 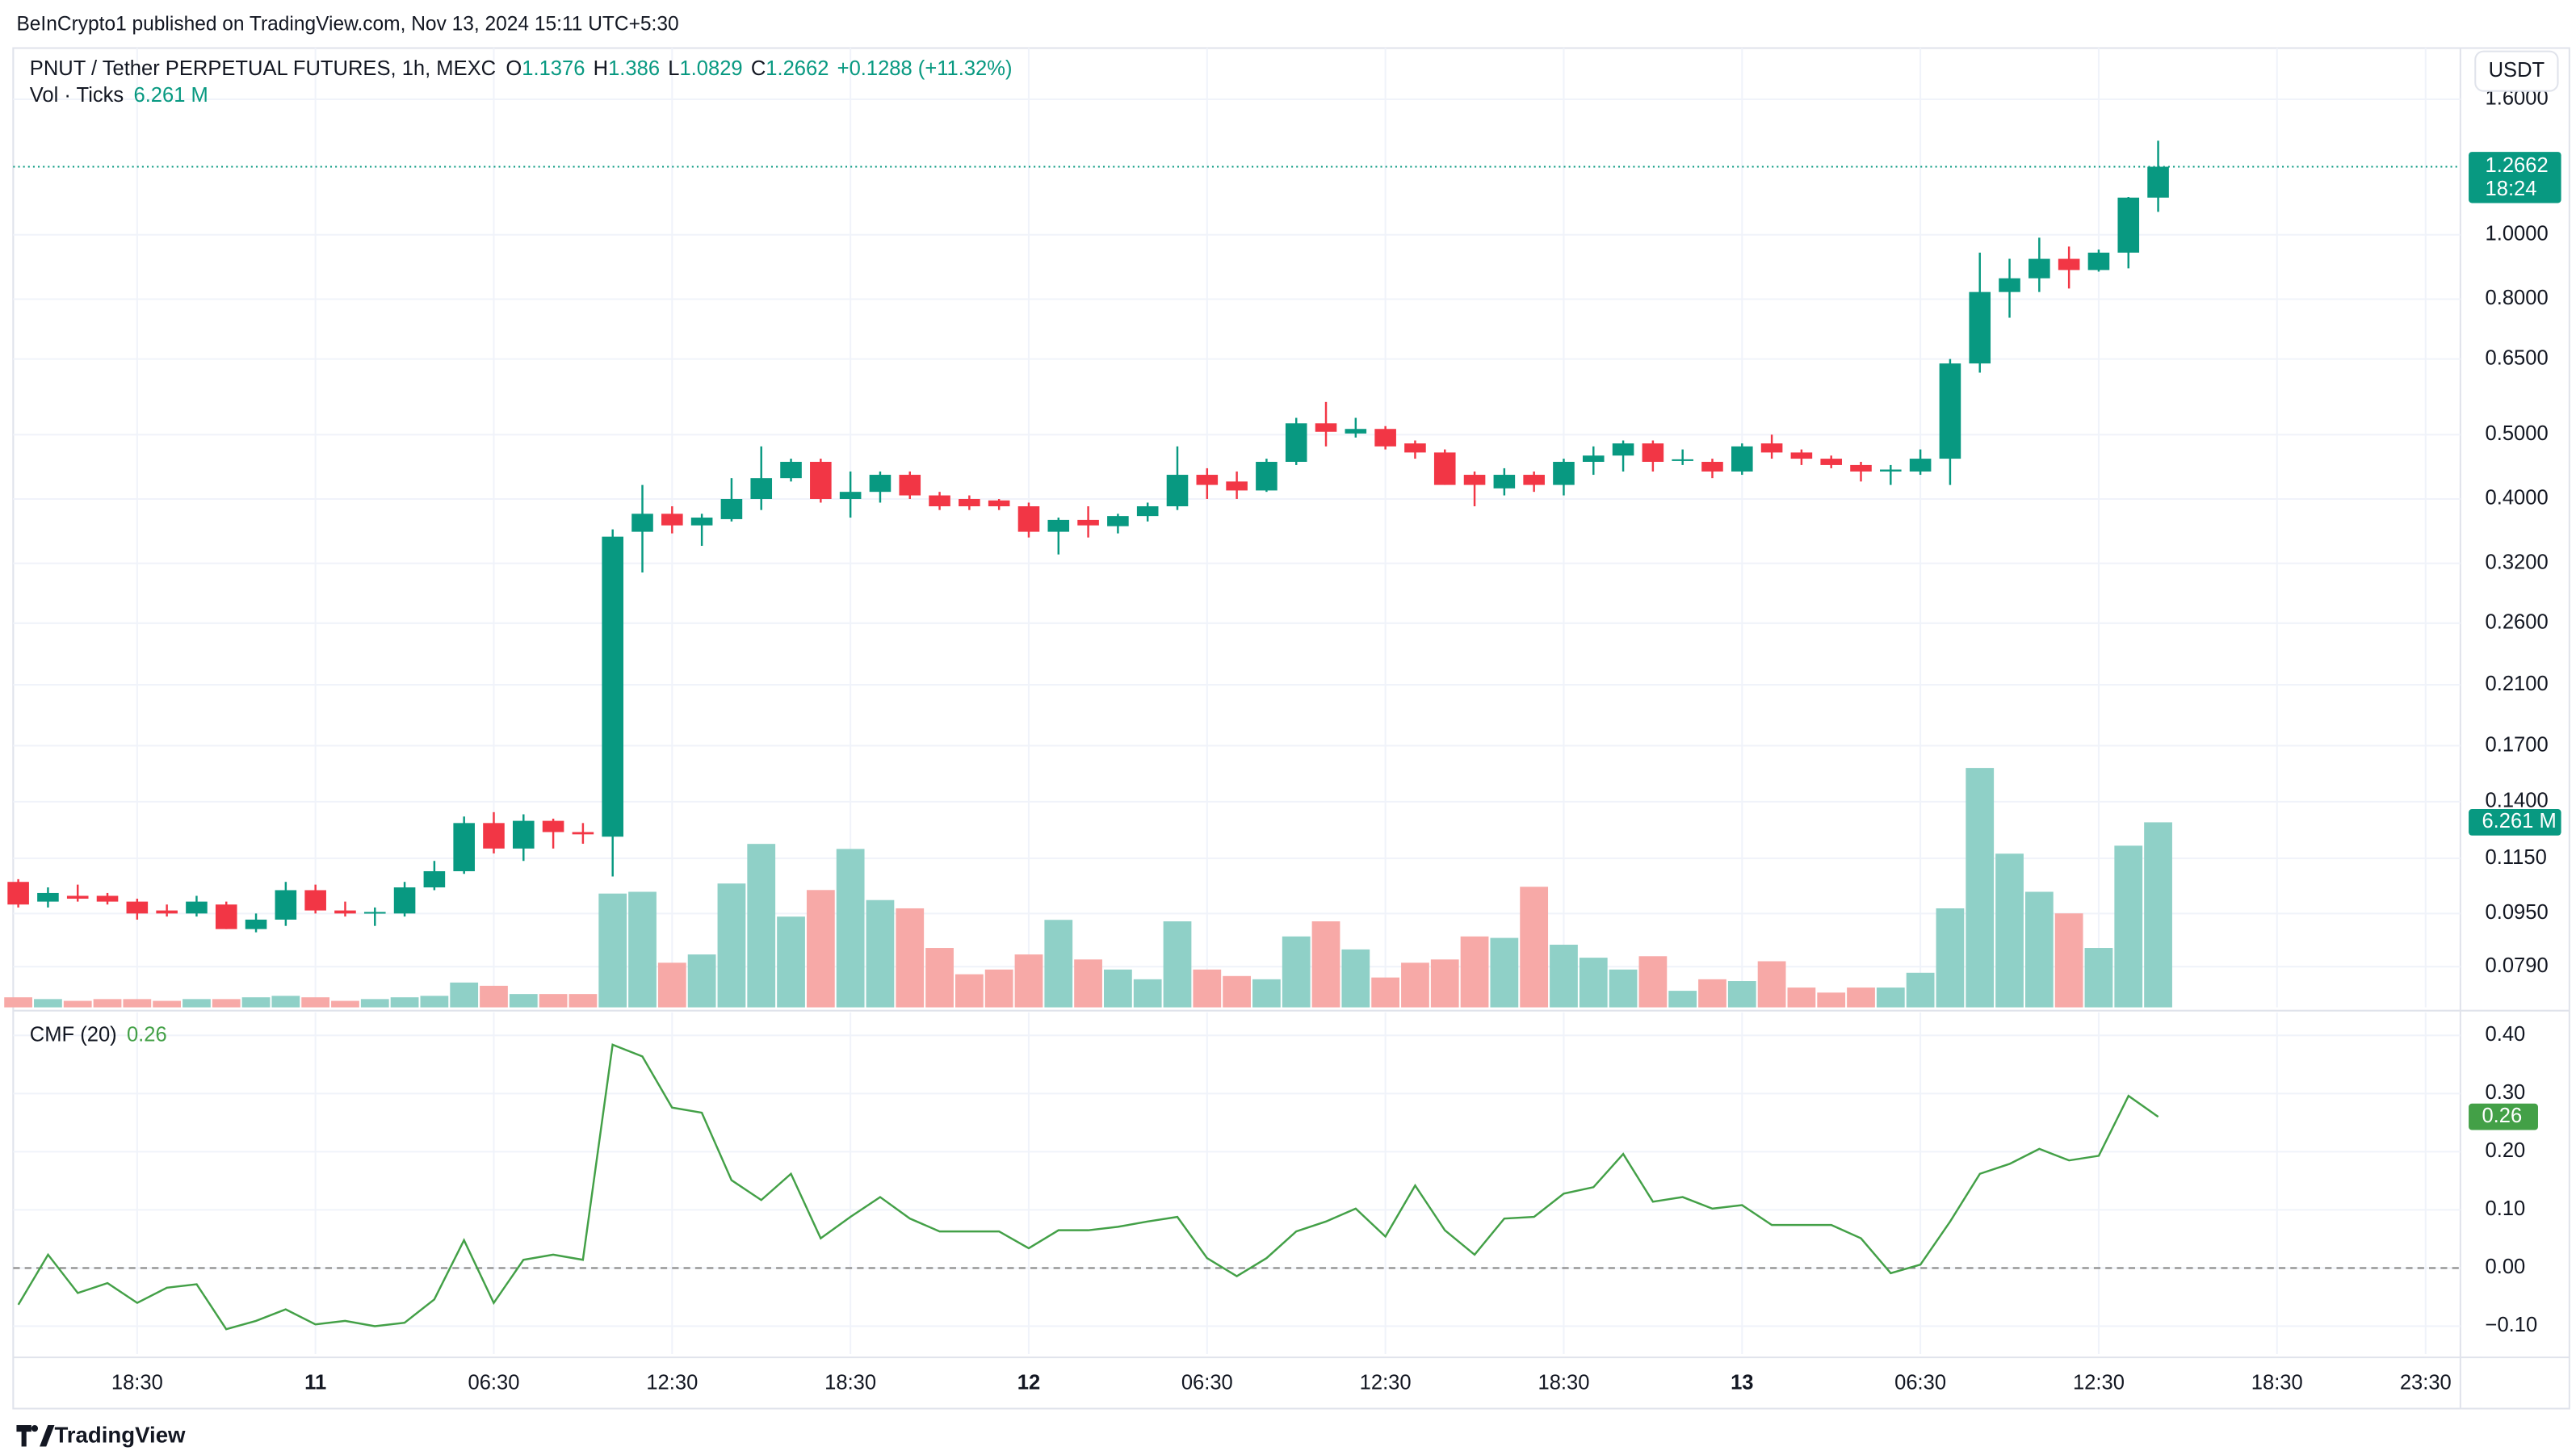 What do you see at coordinates (73, 1034) in the screenshot?
I see `cmf-name: CMF (20)` at bounding box center [73, 1034].